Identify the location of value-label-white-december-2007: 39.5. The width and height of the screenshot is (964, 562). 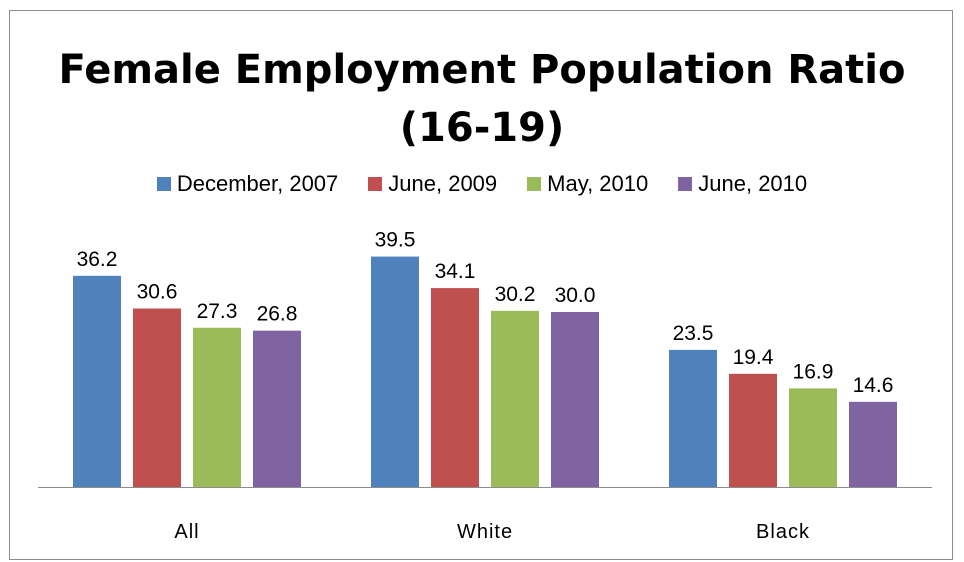
(395, 240).